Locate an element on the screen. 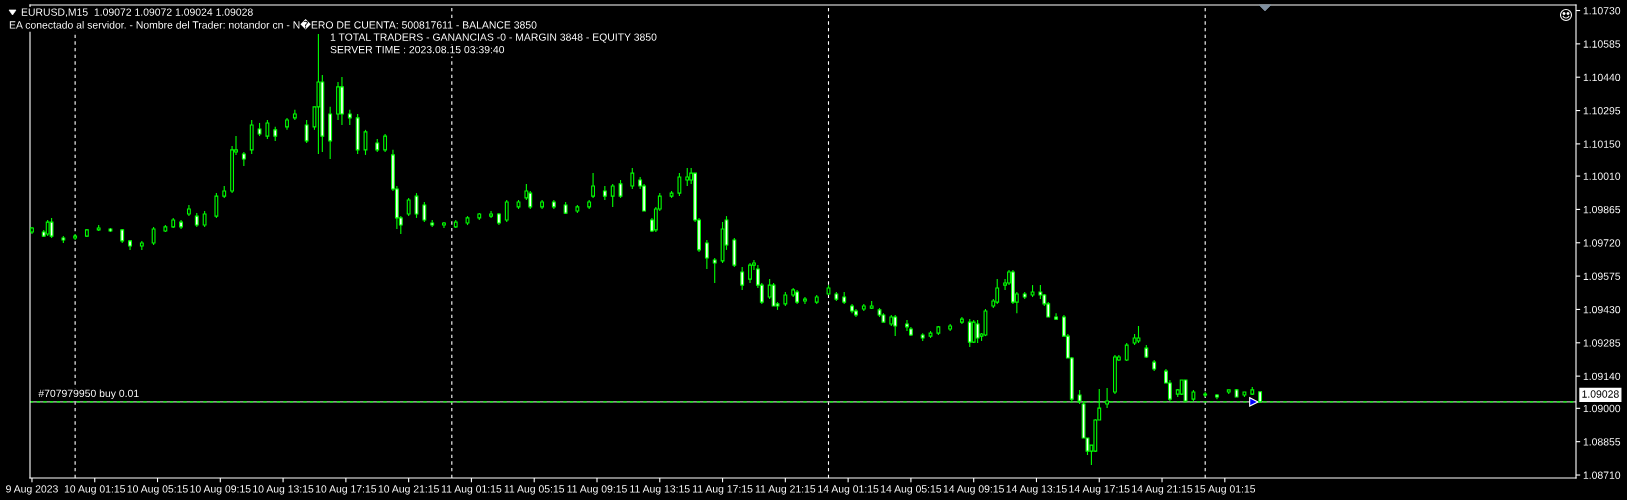 The width and height of the screenshot is (1627, 500). y-tick-label: 1.10585 is located at coordinates (1602, 44).